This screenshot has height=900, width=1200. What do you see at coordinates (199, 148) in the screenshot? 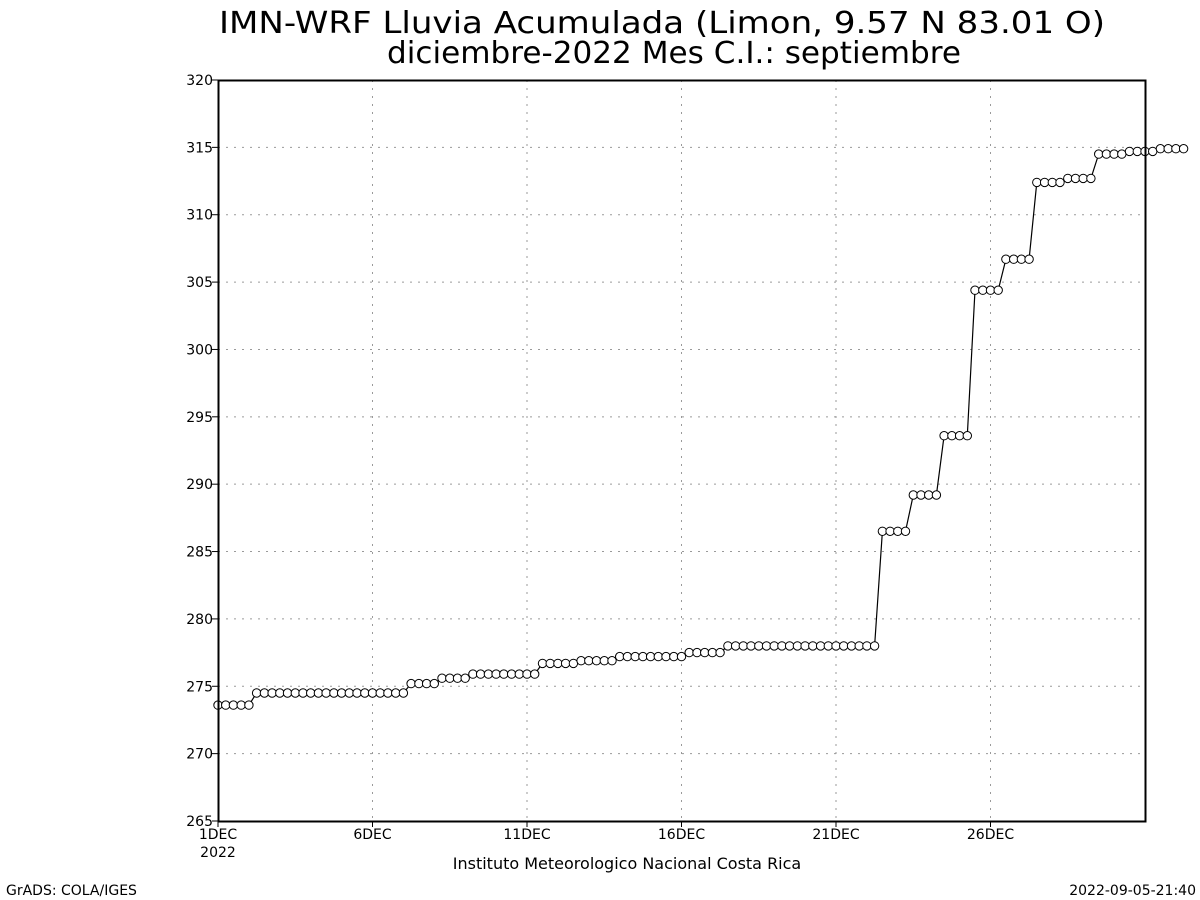
I see `y-tick-label: 315` at bounding box center [199, 148].